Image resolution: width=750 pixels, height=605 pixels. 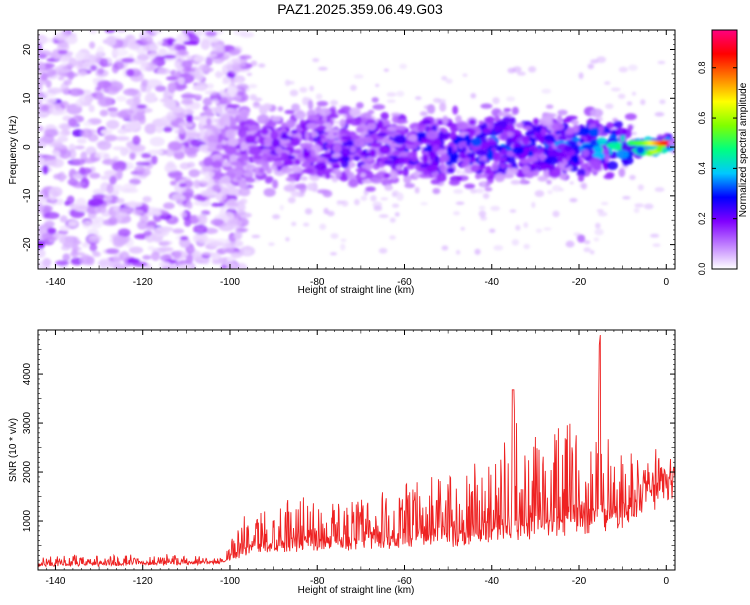 I want to click on x-tick-label: -140, so click(x=55, y=282).